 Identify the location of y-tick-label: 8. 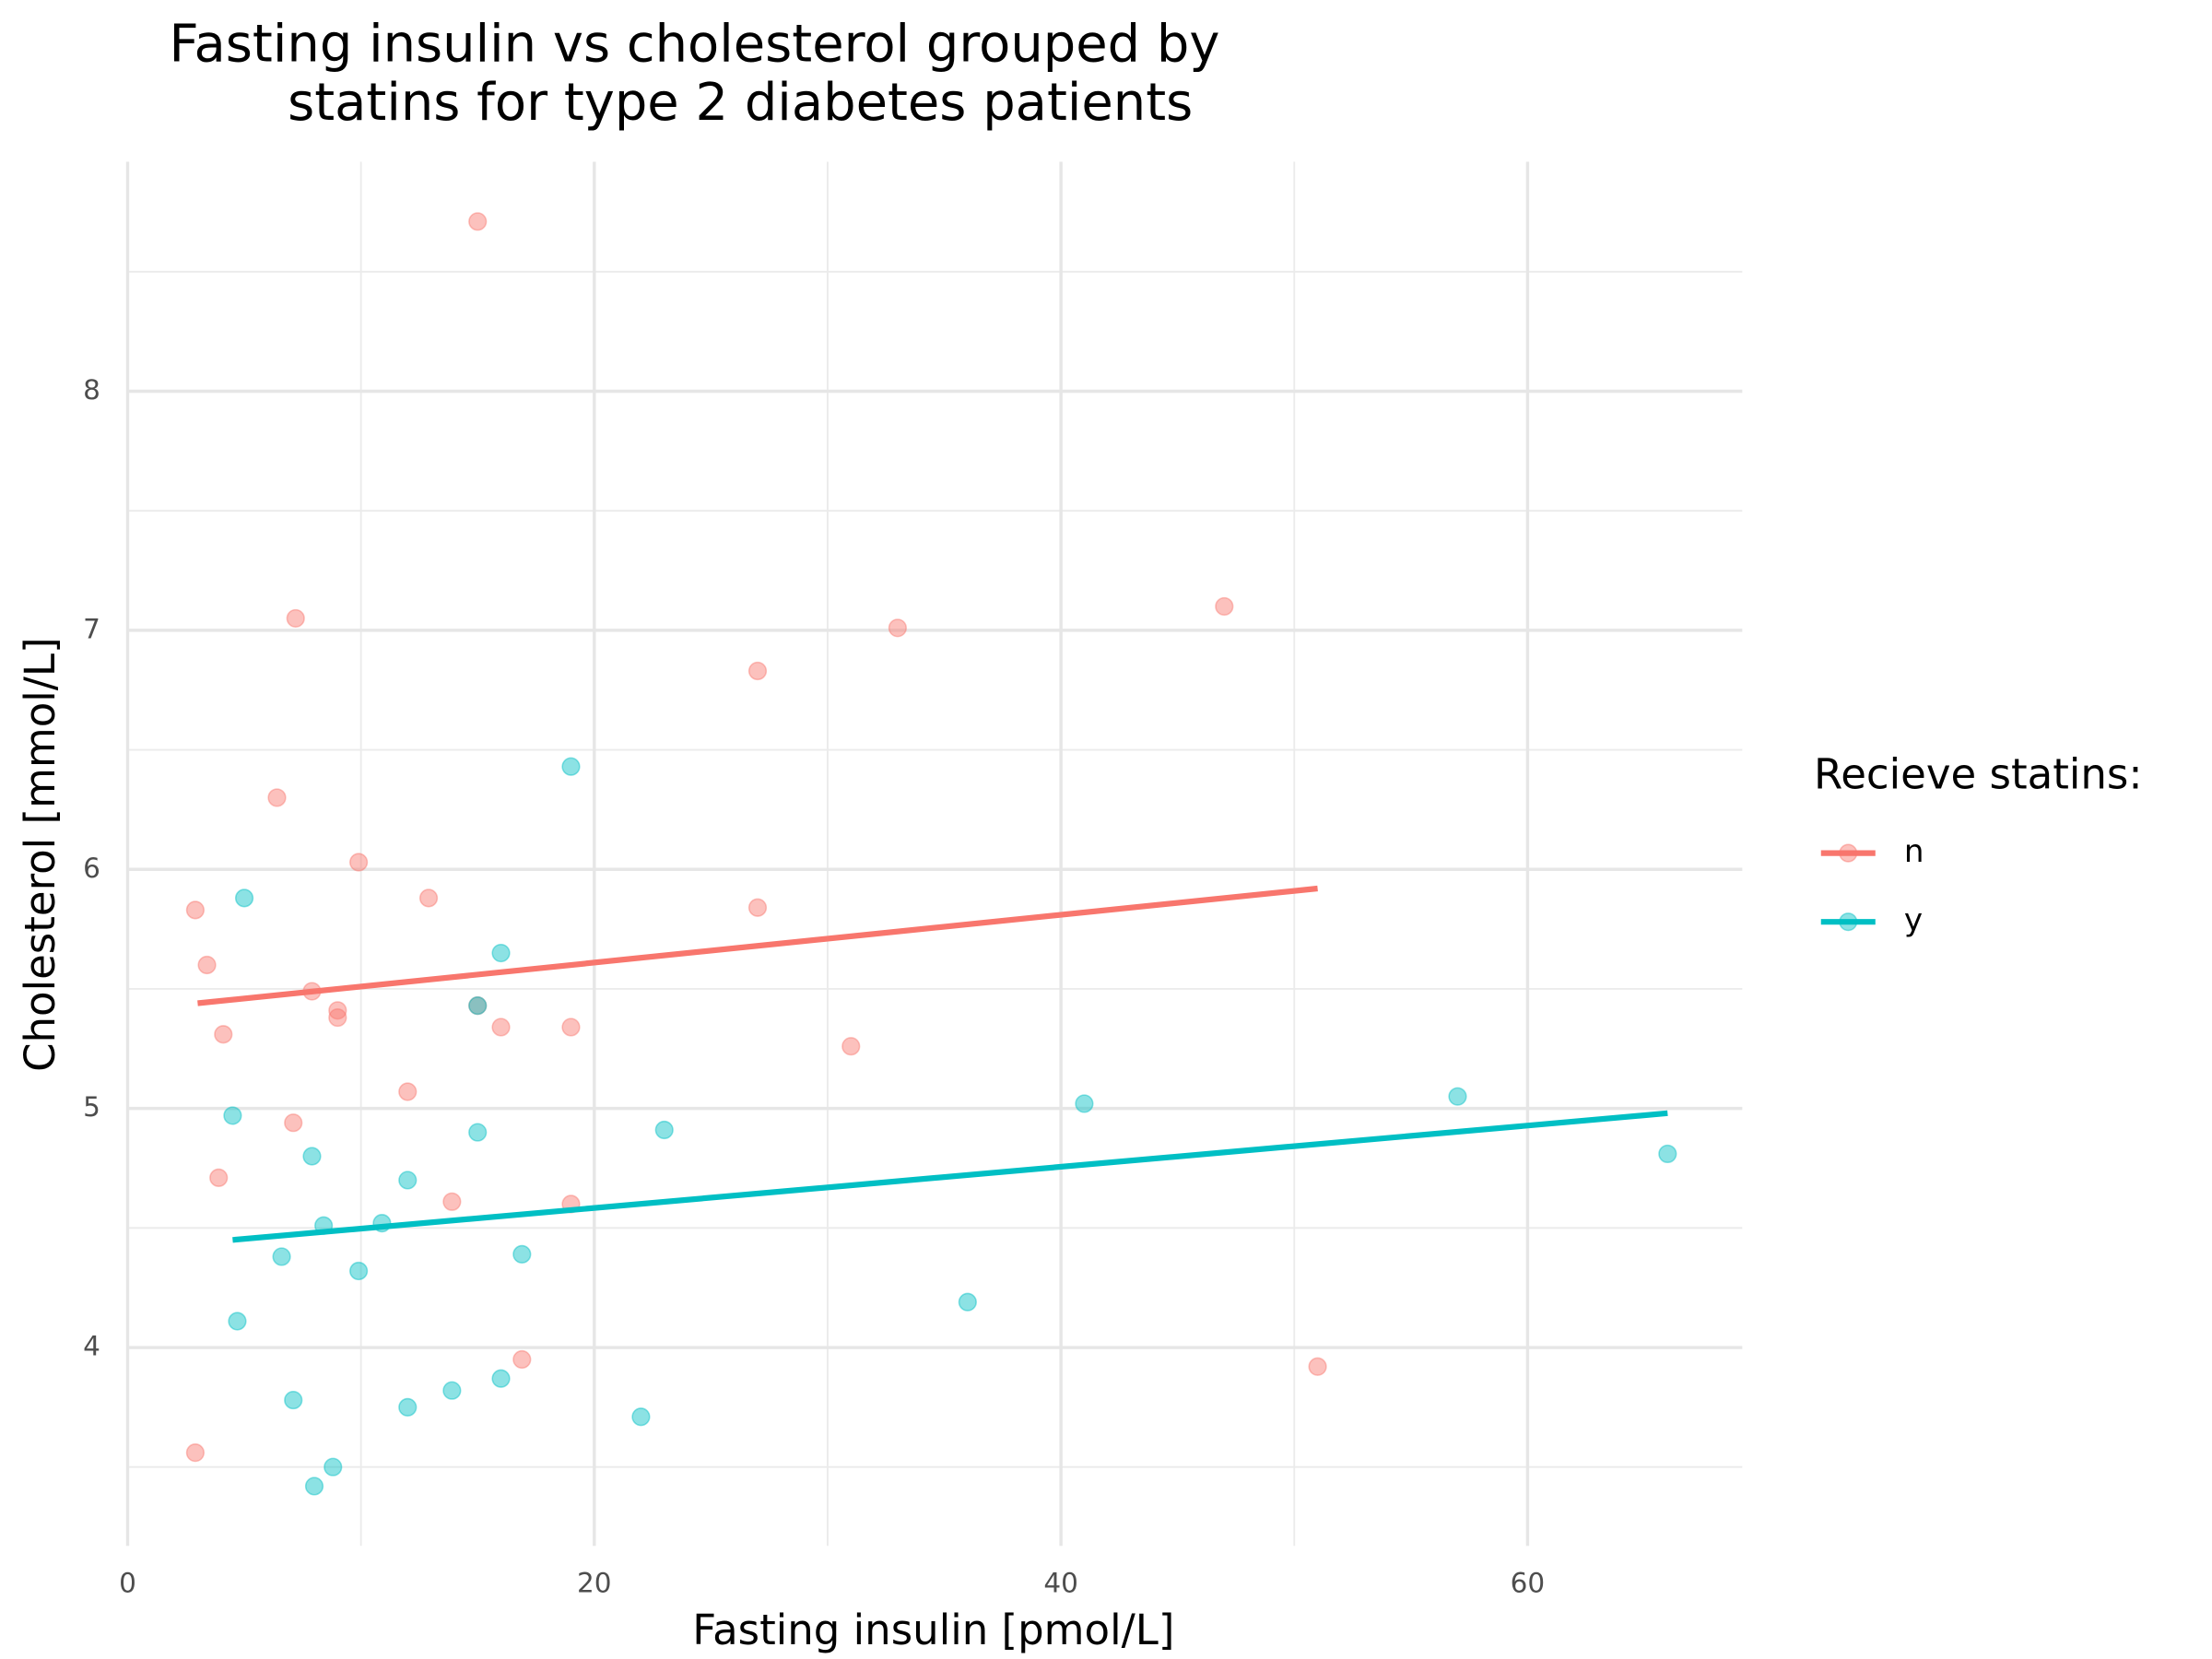
(91, 390).